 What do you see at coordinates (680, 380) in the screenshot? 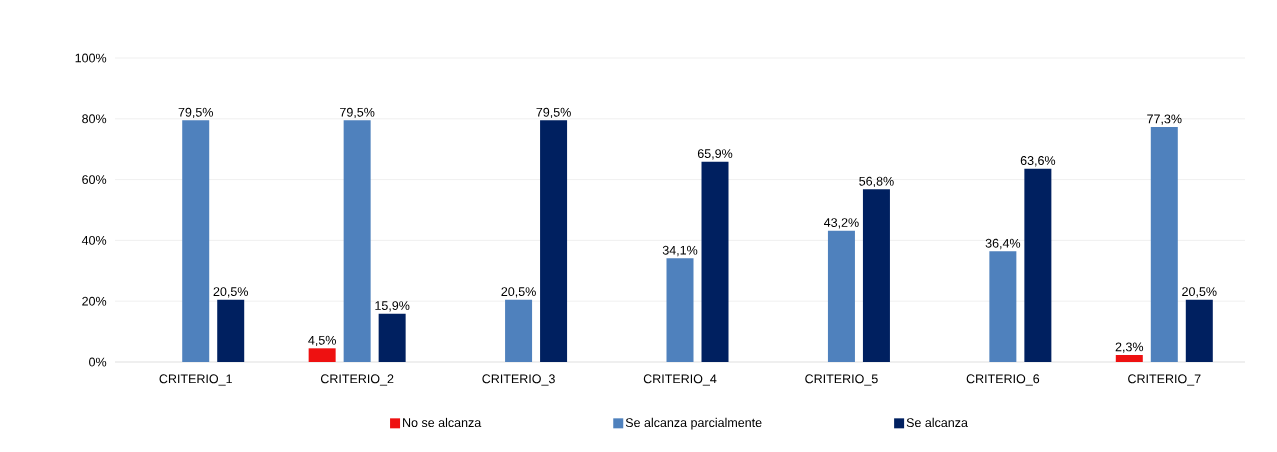
I see `x-tick-label: CRITERIO_4` at bounding box center [680, 380].